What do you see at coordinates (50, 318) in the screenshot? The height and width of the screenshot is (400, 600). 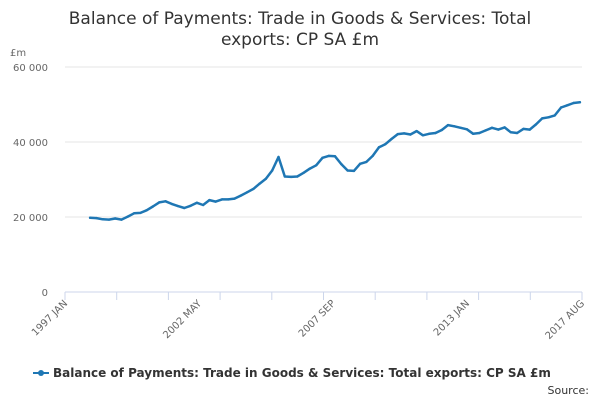 I see `x-tick-label: 1997 JAN` at bounding box center [50, 318].